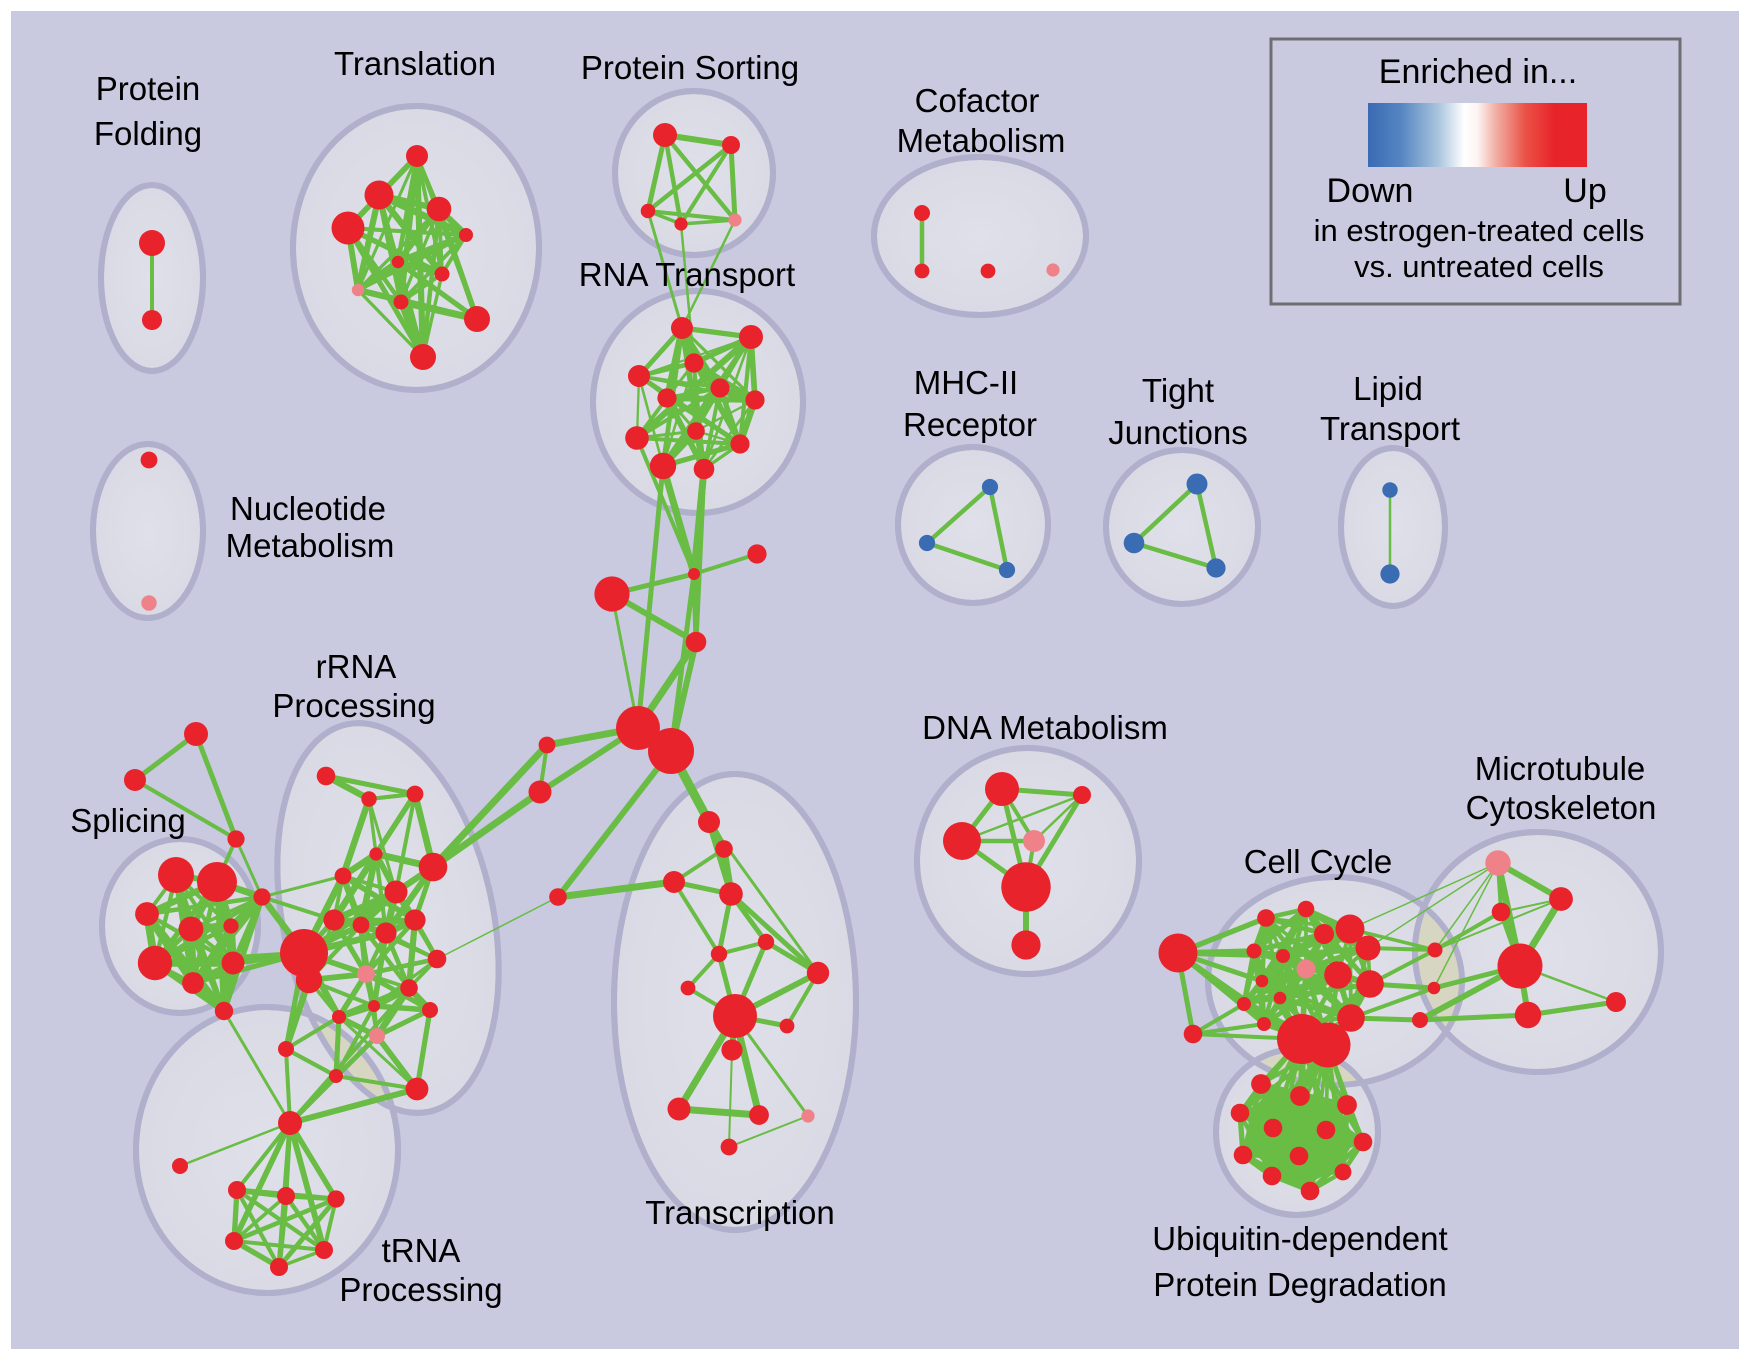 This screenshot has width=1750, height=1360. I want to click on svg-text: vs. untreated cells, so click(1479, 266).